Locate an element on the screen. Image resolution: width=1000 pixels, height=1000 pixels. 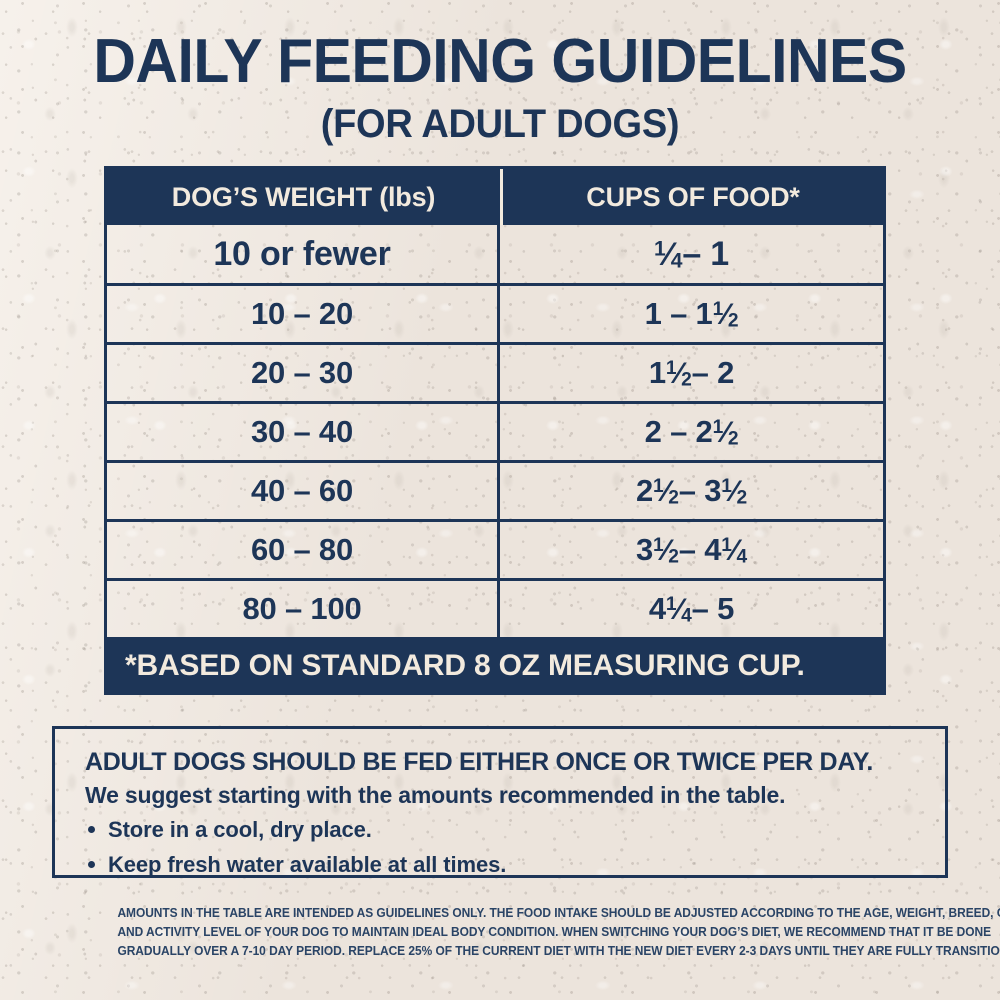
column-header-weight: DOG’S WEIGHT (lbs) is located at coordinates (303, 196).